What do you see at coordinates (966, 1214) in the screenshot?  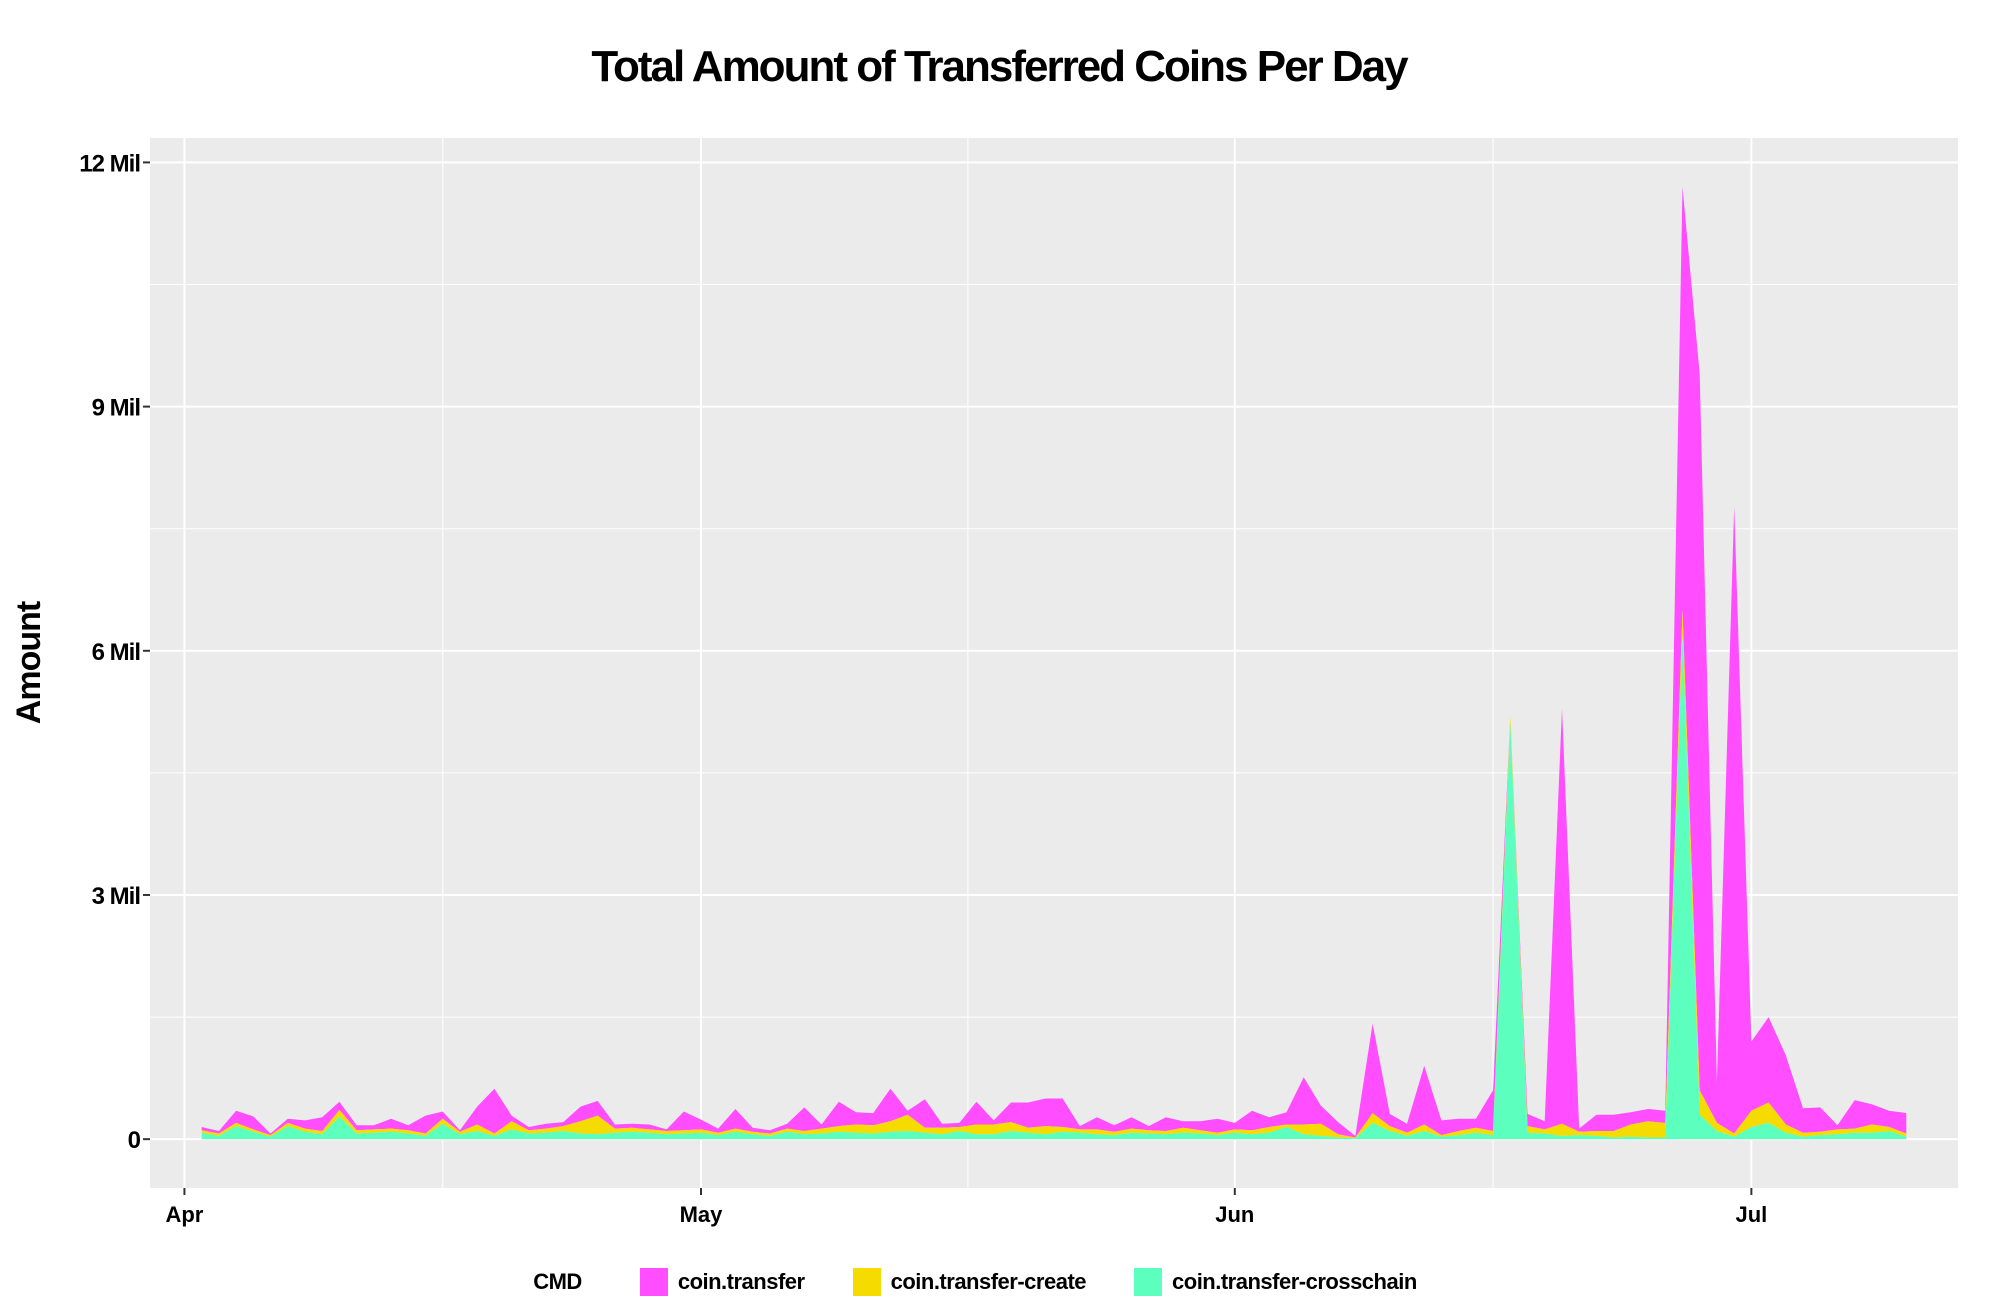 I see `x-tick-labels: Apr May Jun Jul` at bounding box center [966, 1214].